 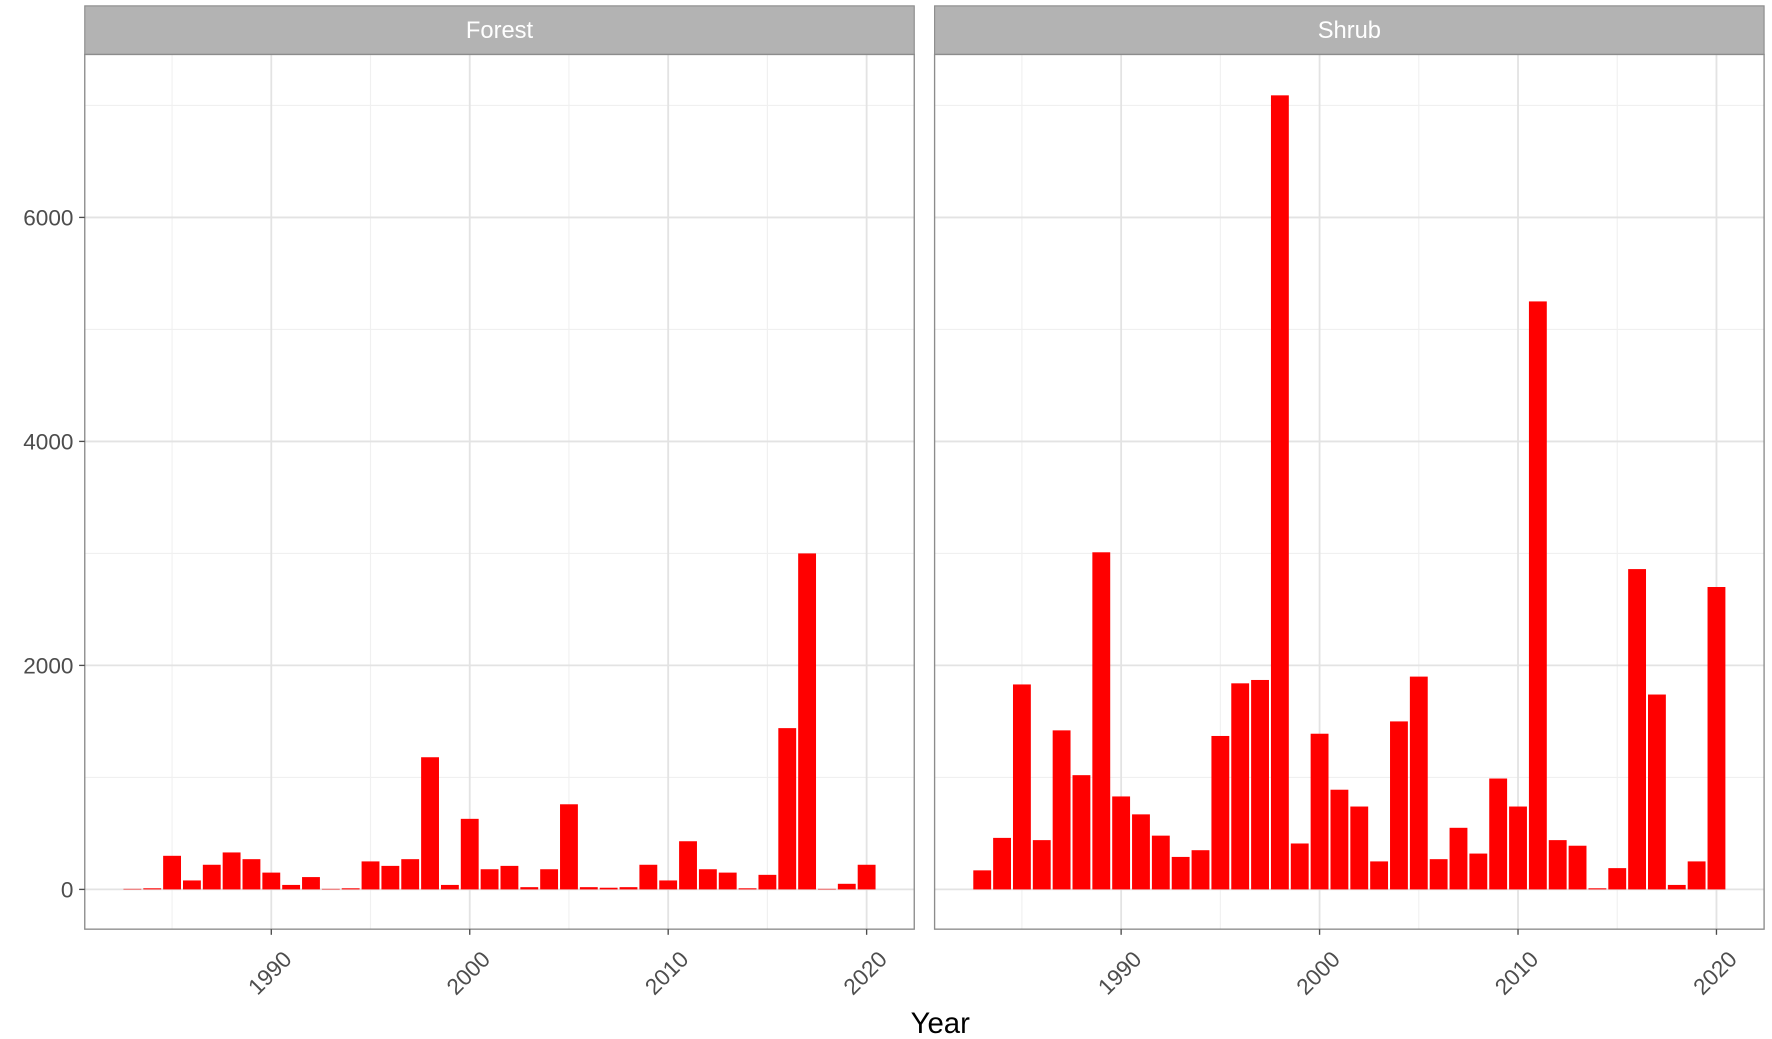 What do you see at coordinates (48, 441) in the screenshot?
I see `y-tick-label: 4000` at bounding box center [48, 441].